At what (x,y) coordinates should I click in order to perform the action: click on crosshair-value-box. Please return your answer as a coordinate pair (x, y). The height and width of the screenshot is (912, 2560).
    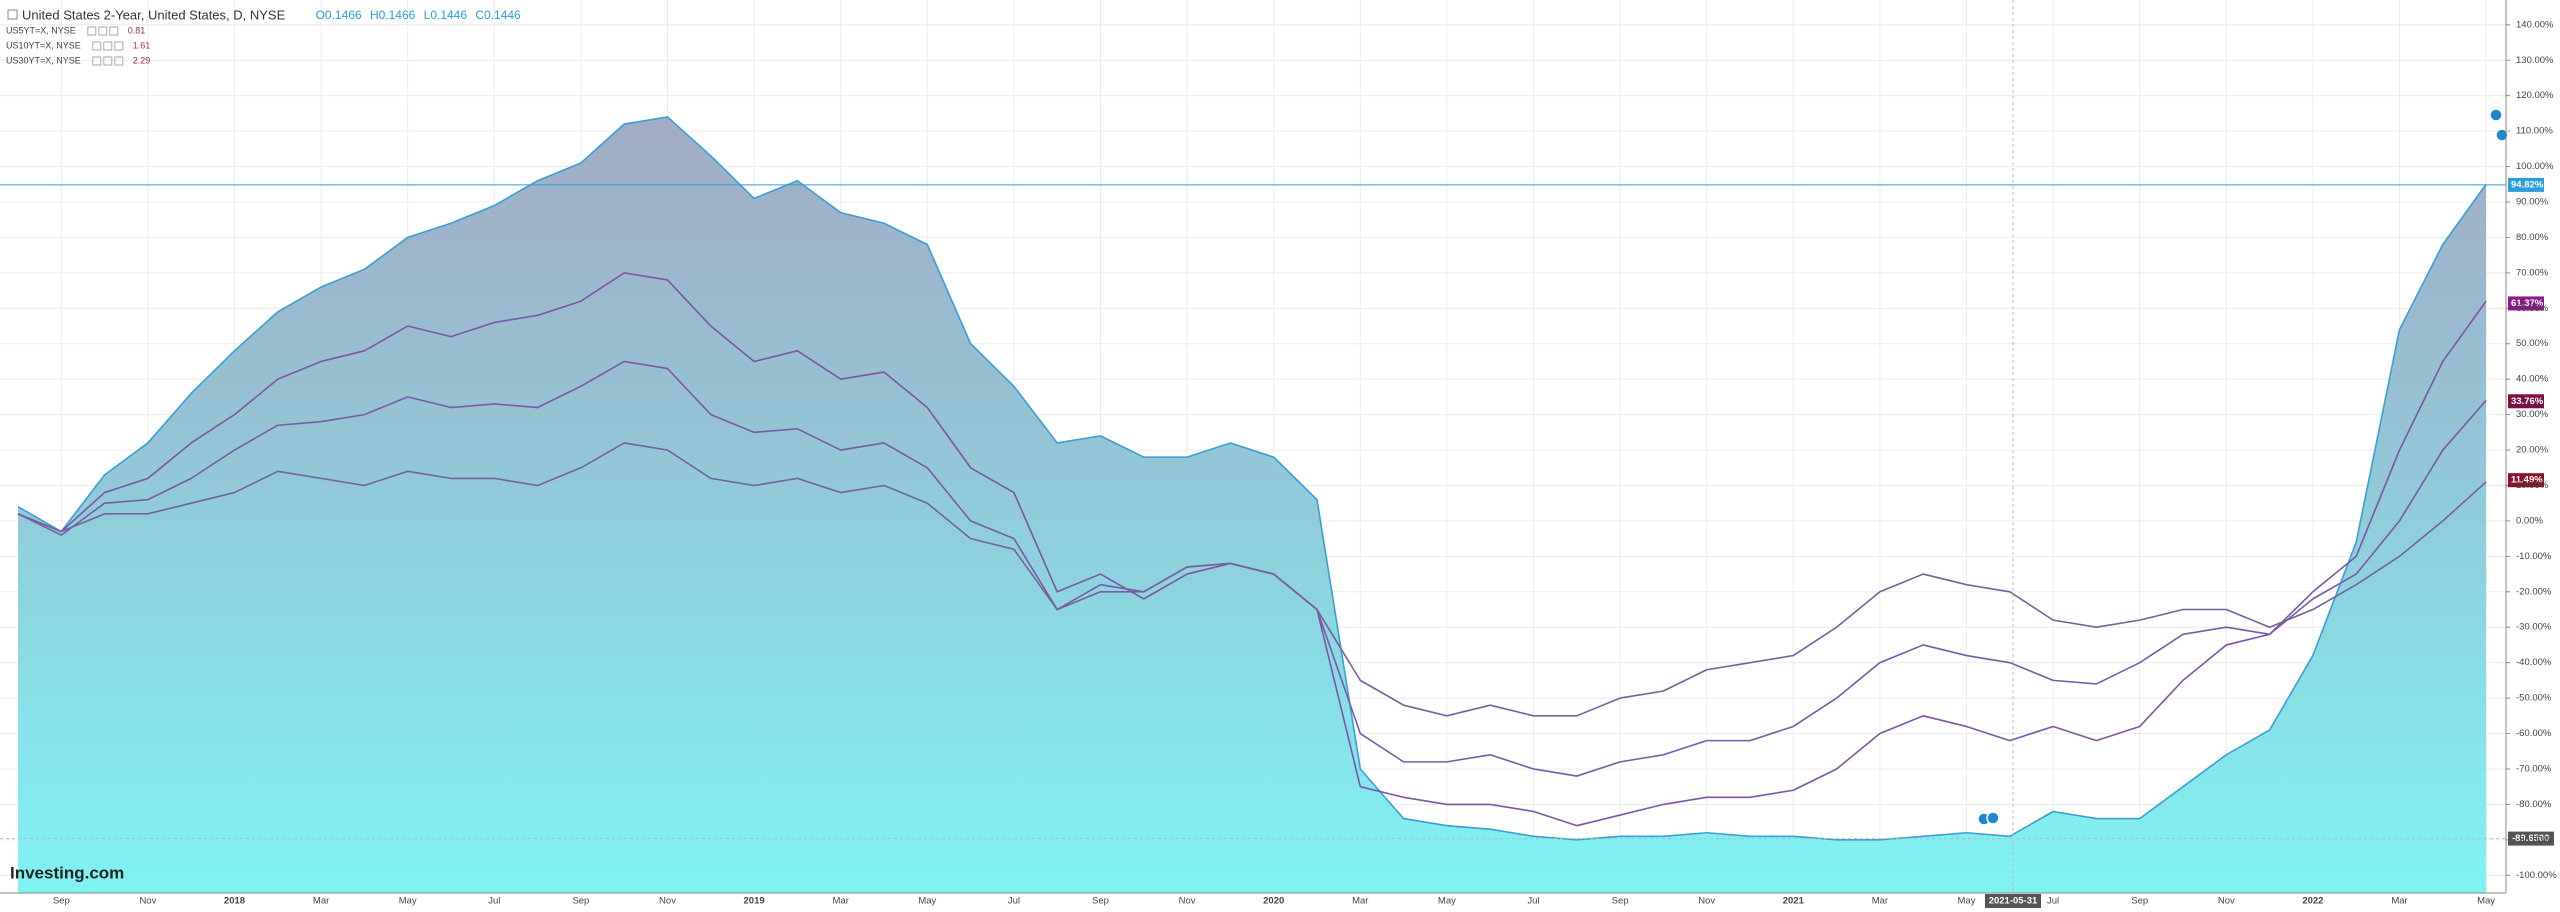
    Looking at the image, I should click on (2531, 838).